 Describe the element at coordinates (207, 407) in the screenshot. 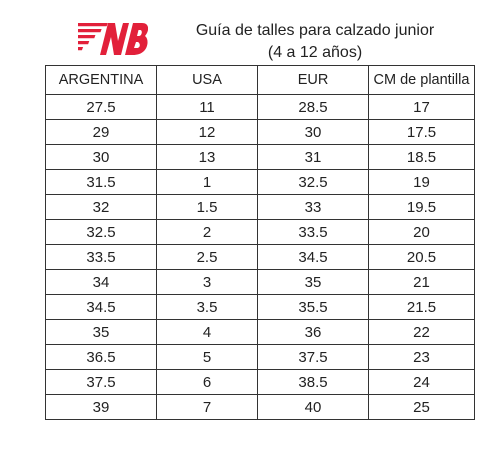

I see `cell-usa: 7` at that location.